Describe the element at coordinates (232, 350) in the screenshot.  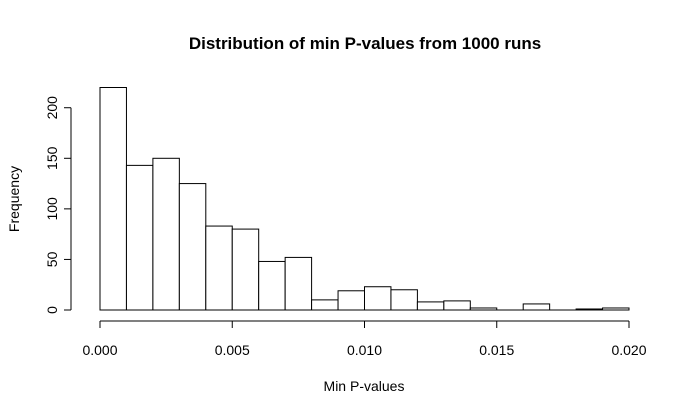
I see `x-tick-label: 0.005` at that location.